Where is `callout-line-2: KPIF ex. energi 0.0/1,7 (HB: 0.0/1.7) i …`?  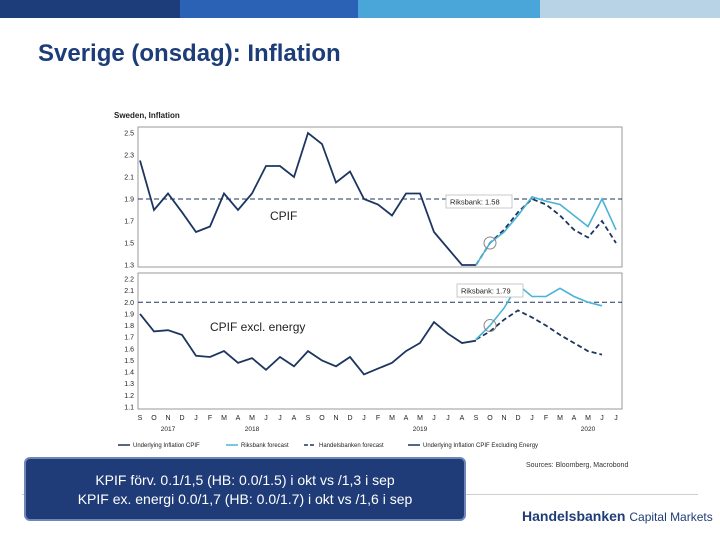 callout-line-2: KPIF ex. energi 0.0/1,7 (HB: 0.0/1.7) i … is located at coordinates (245, 499).